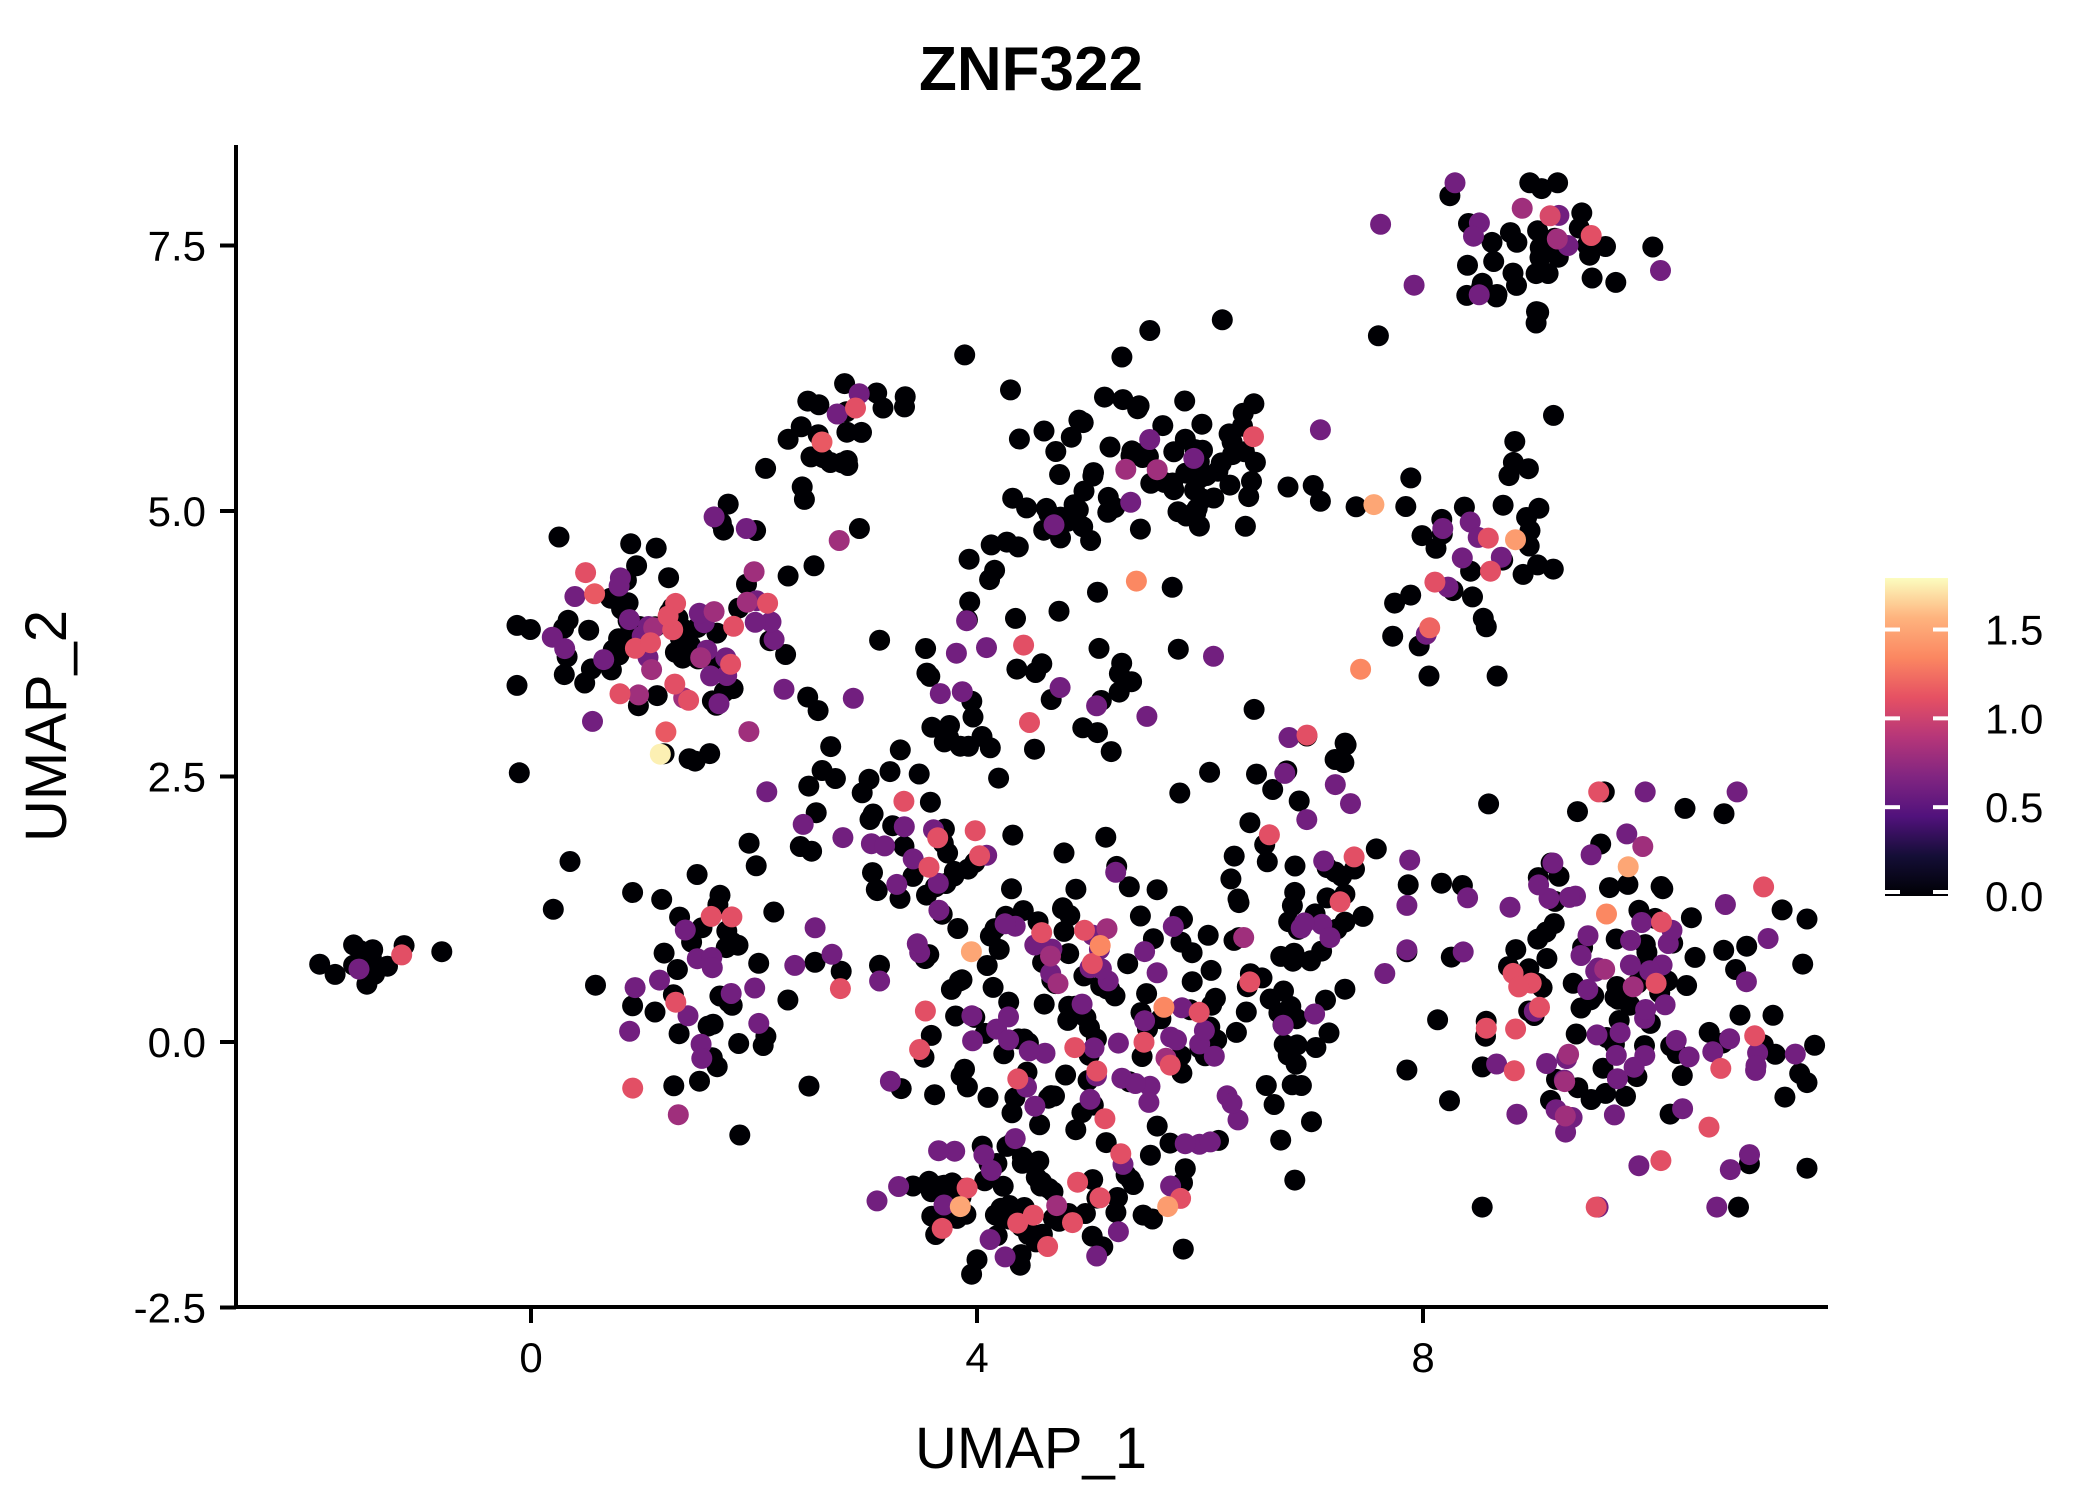  What do you see at coordinates (1892, 629) in the screenshot?
I see `colorbar-tick` at bounding box center [1892, 629].